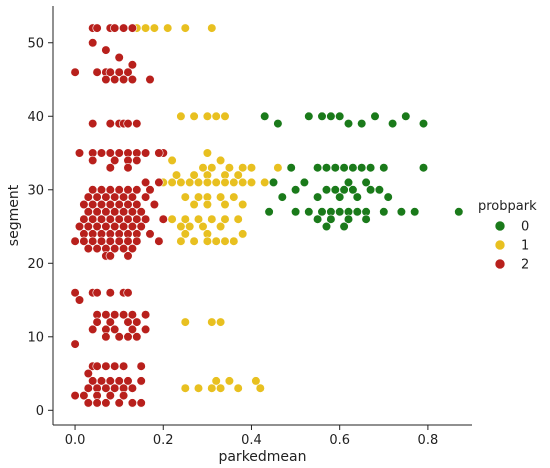 The image size is (550, 468). Describe the element at coordinates (251, 440) in the screenshot. I see `x-tick-label-2: 0.4` at that location.